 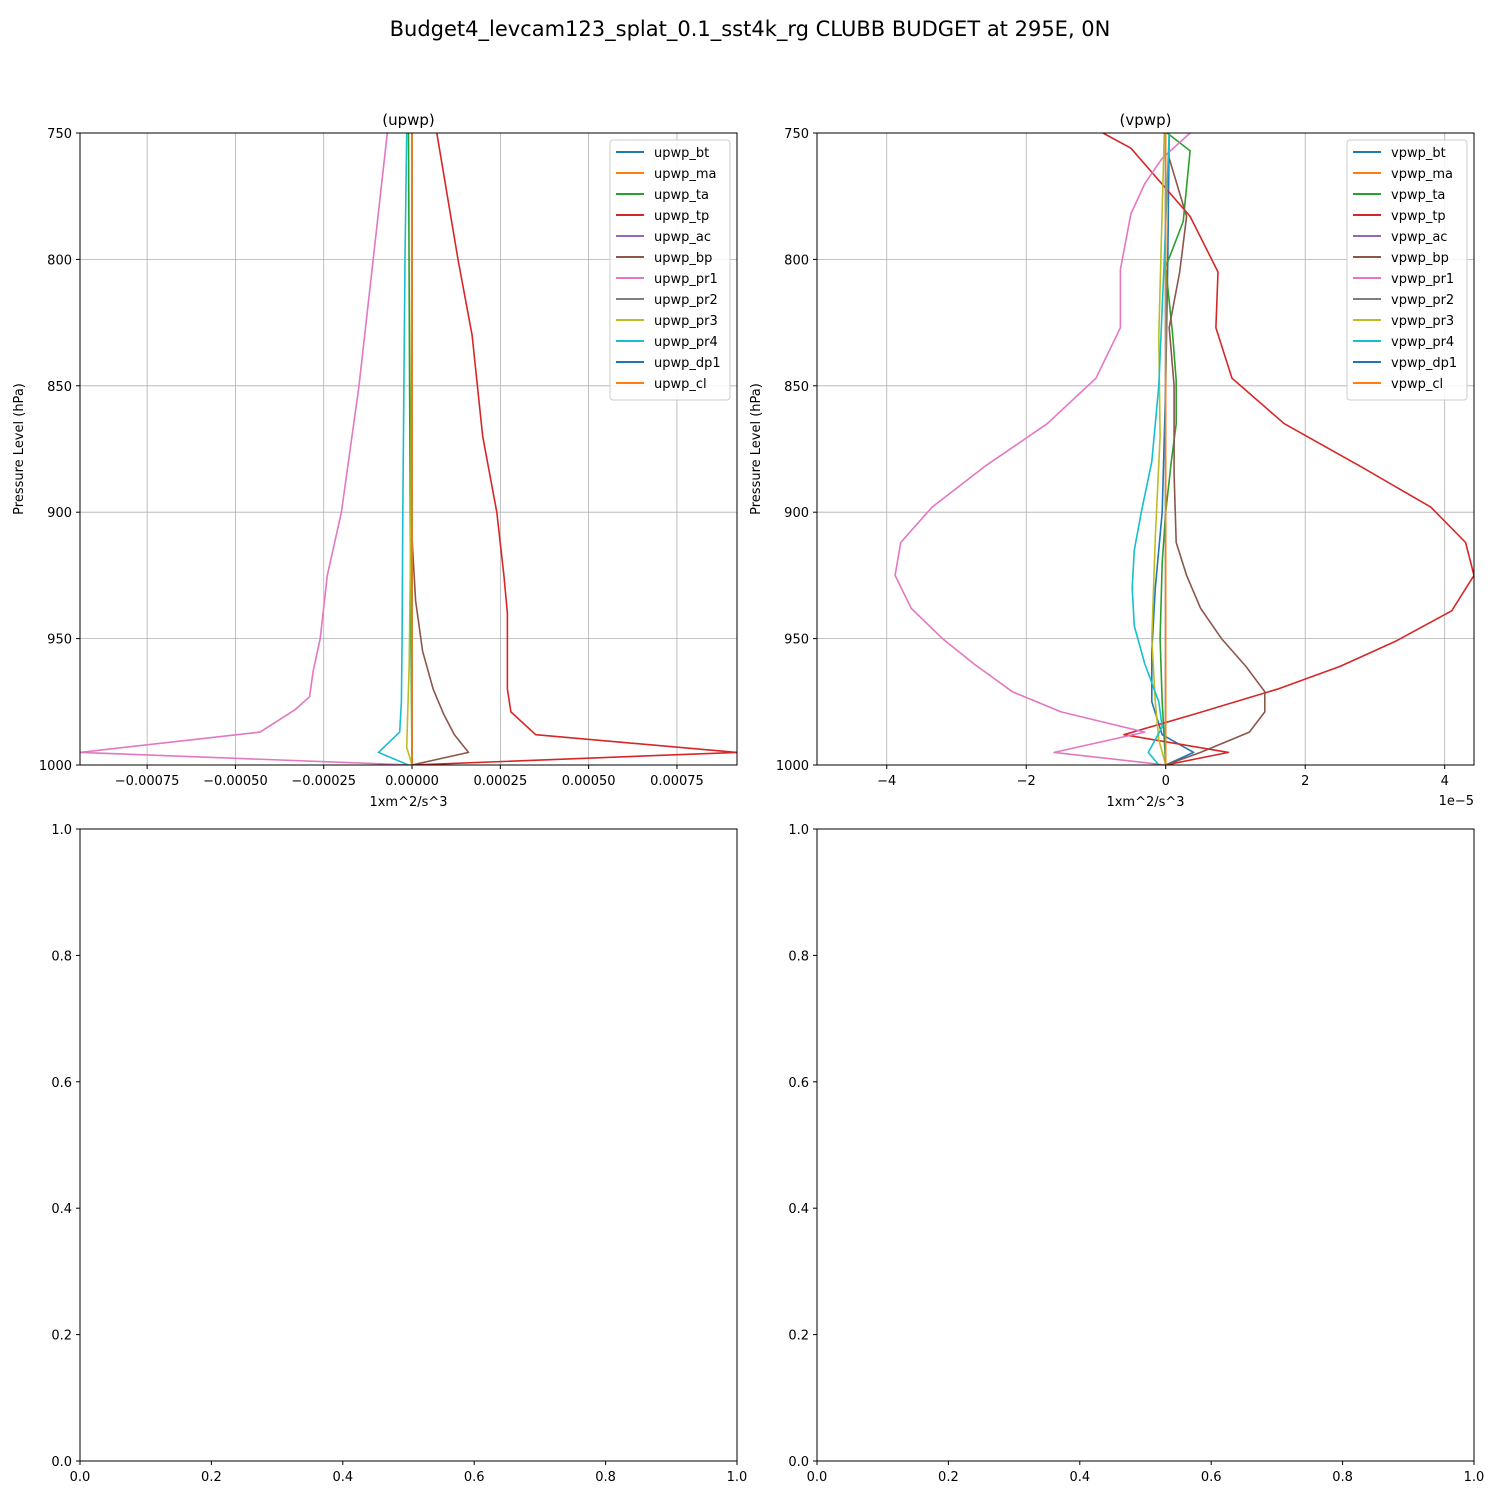 What do you see at coordinates (147, 781) in the screenshot?
I see `x-tick-label: −0.00075` at bounding box center [147, 781].